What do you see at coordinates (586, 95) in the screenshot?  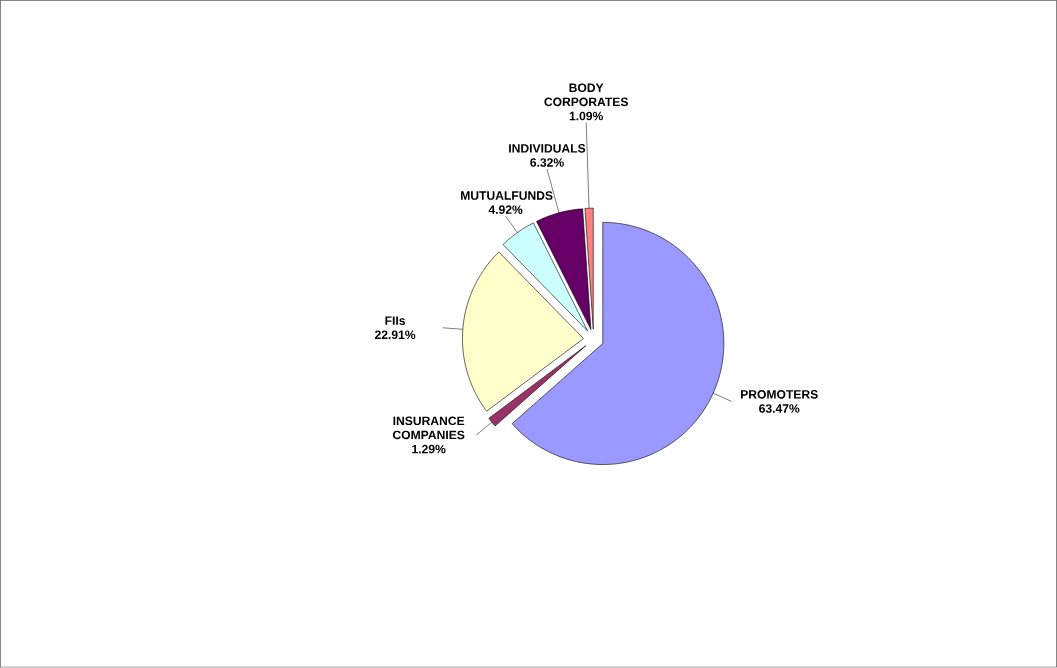 I see `slice-label: BODY CORPORATES` at bounding box center [586, 95].